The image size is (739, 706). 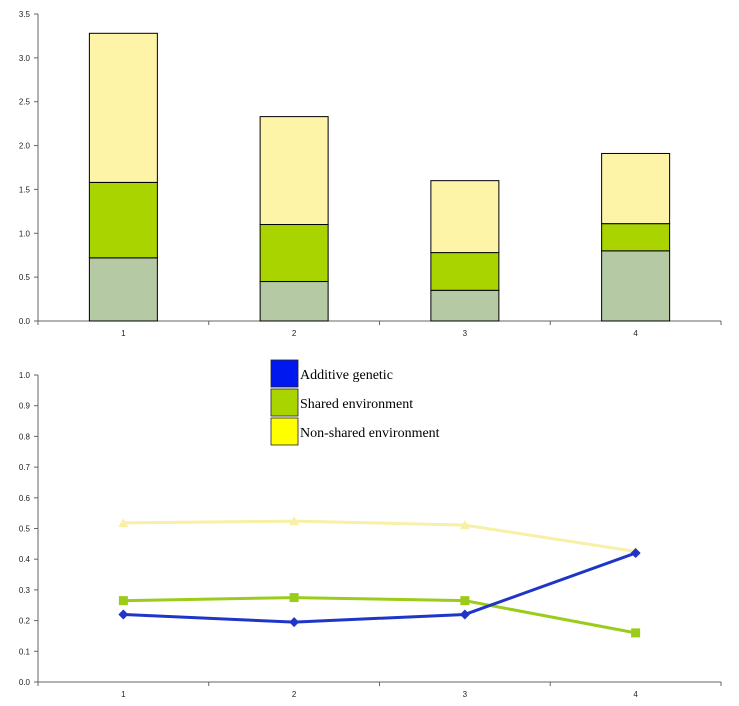 I want to click on bar-x-tick-label: 4, so click(x=635, y=333).